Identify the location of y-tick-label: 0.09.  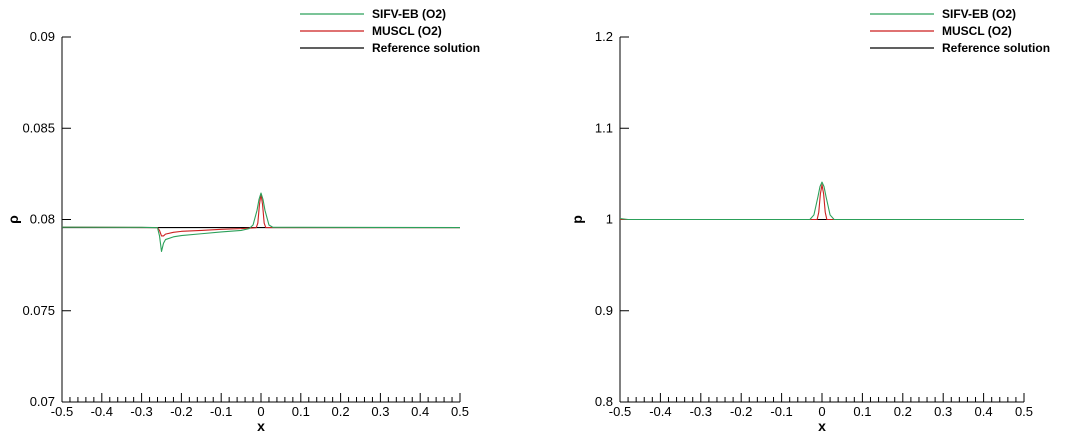
(42, 36).